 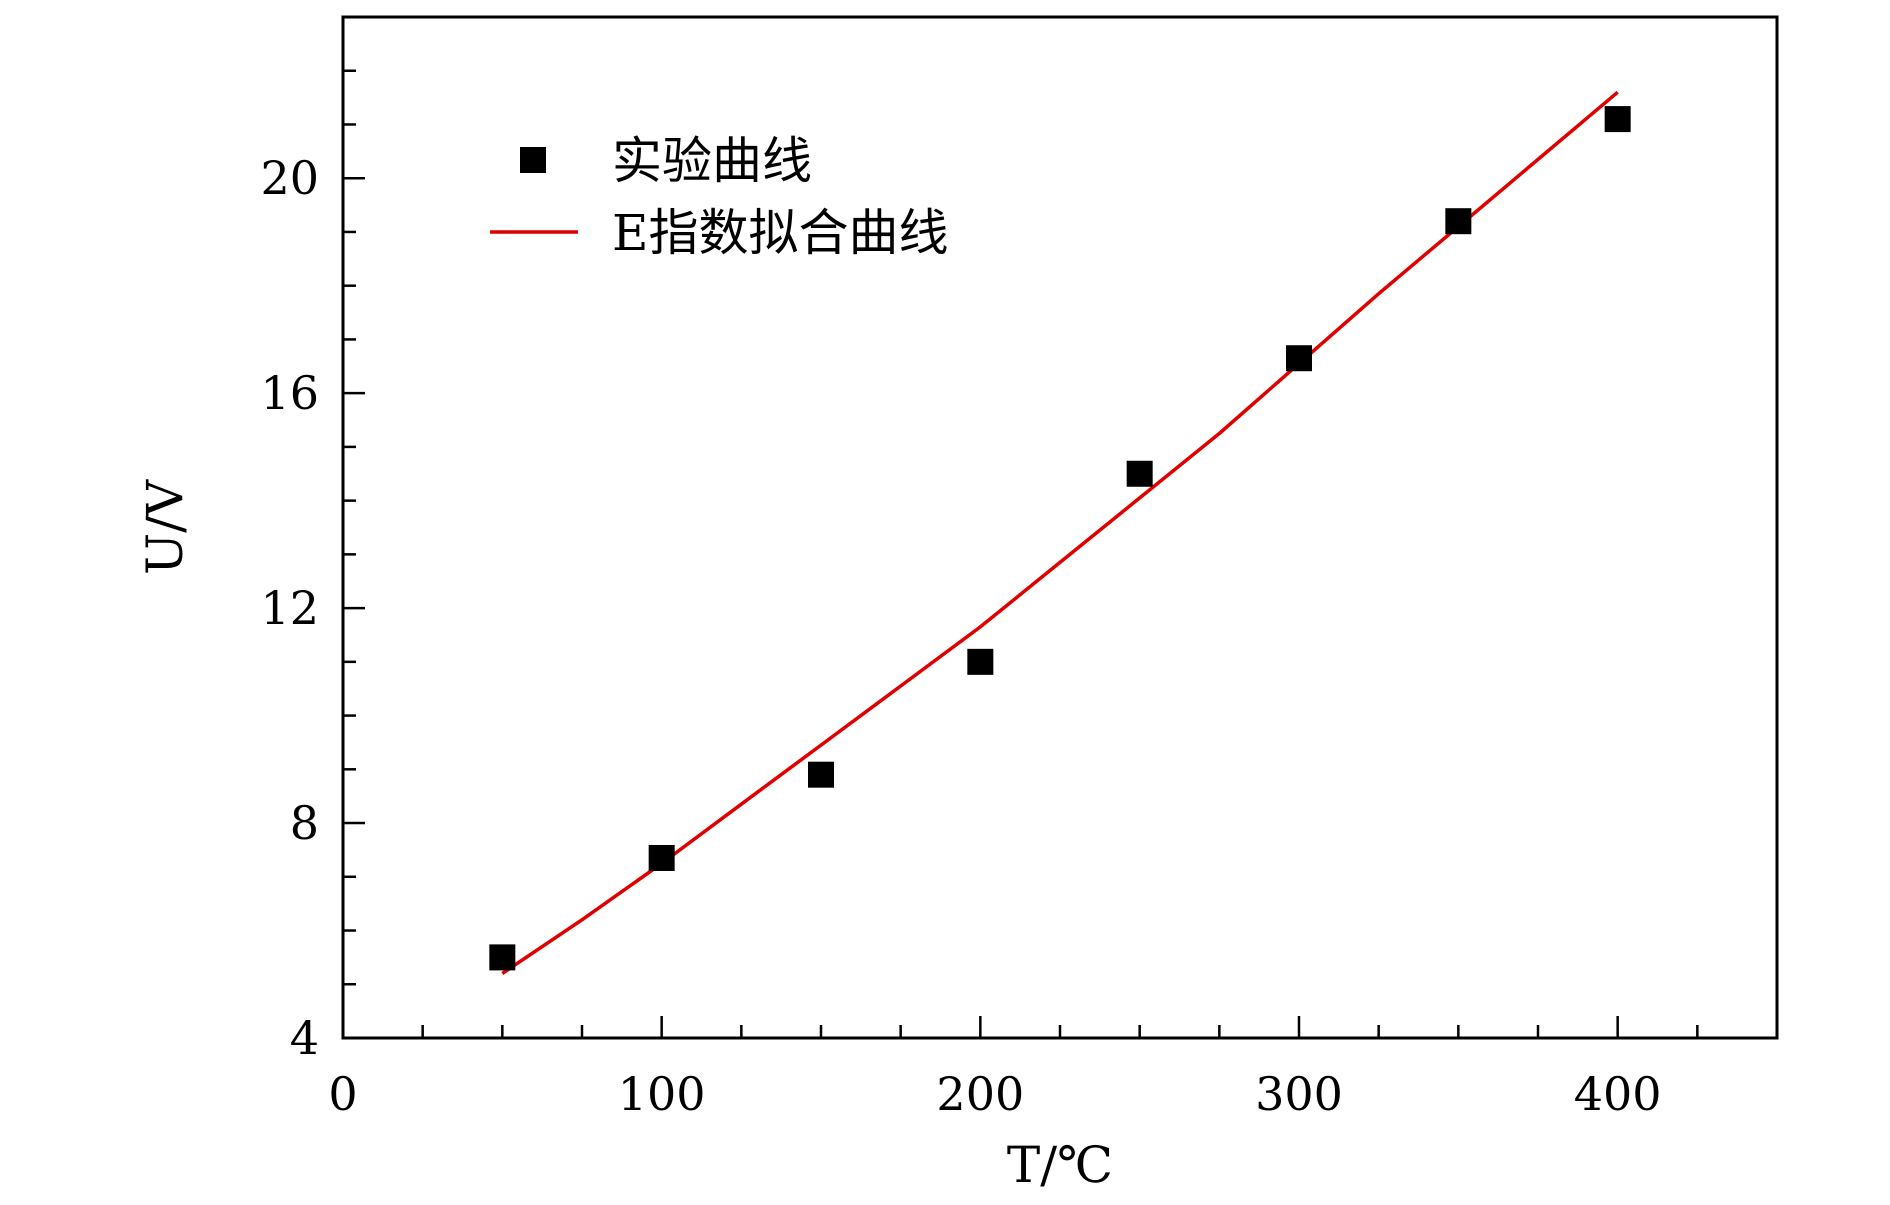 I want to click on x-tick-label: 300, so click(x=1299, y=1094).